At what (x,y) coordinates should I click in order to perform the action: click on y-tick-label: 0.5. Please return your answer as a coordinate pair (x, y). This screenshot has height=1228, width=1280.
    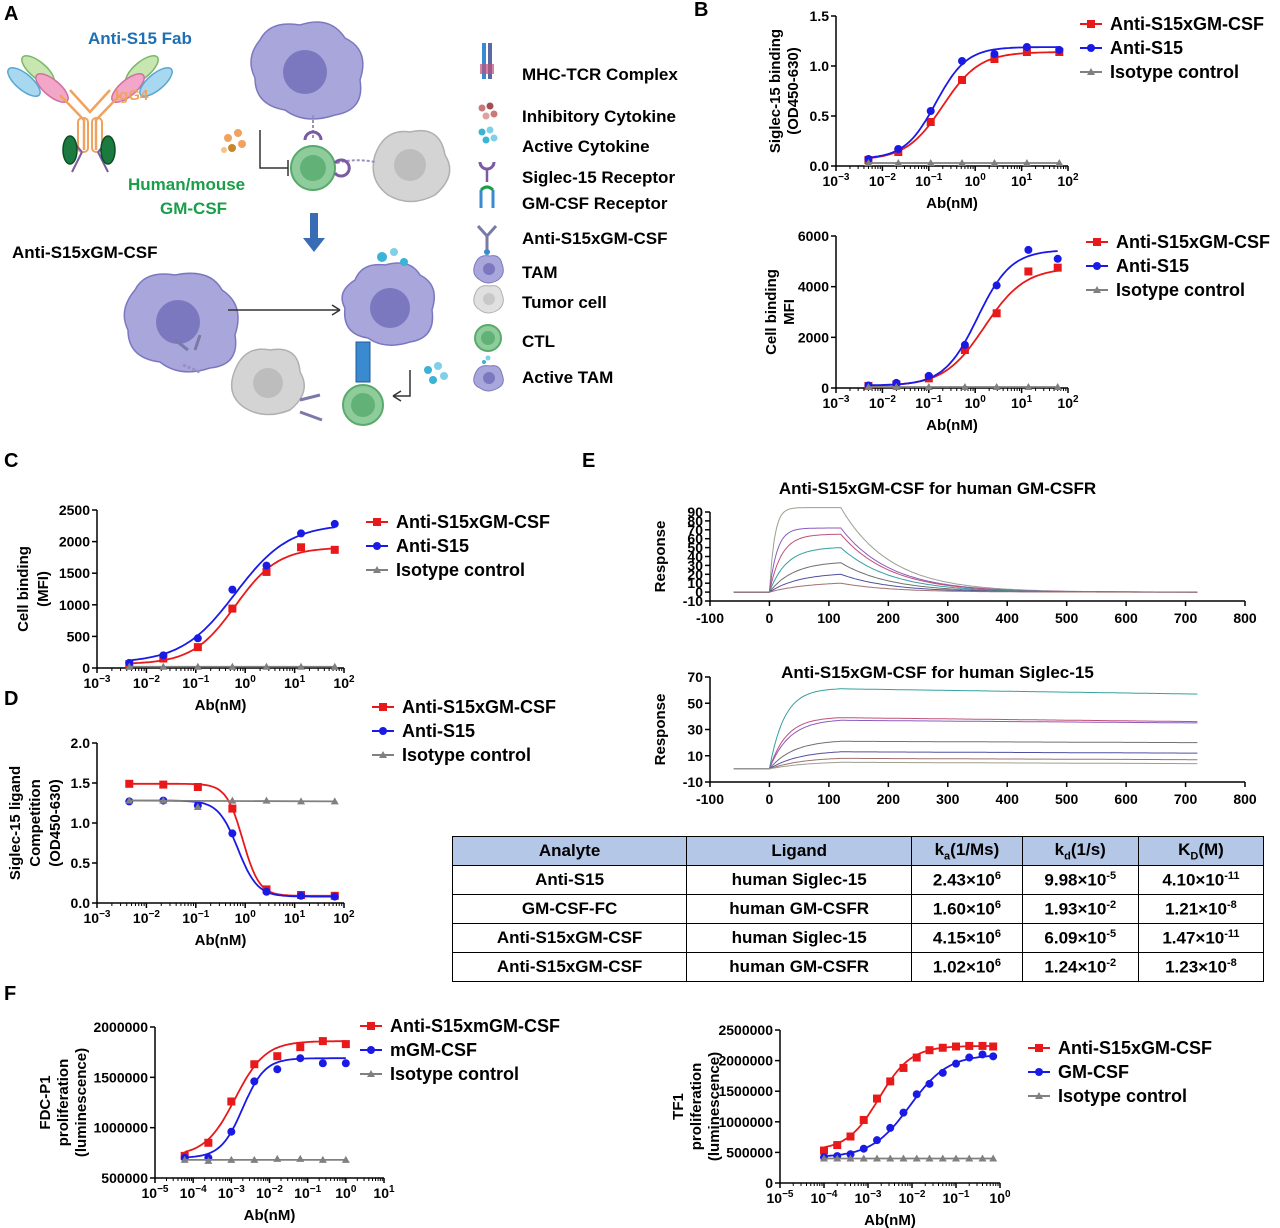
    Looking at the image, I should click on (820, 116).